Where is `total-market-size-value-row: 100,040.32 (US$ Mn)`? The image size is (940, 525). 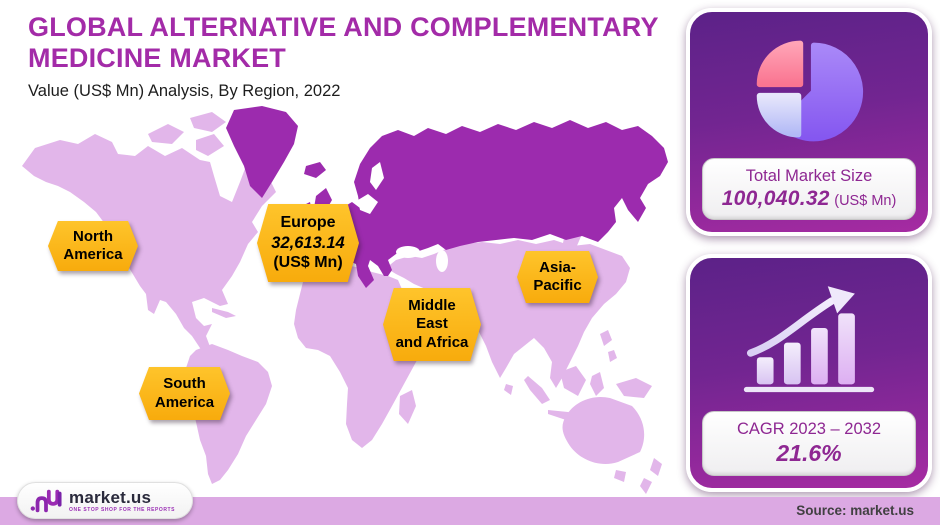 total-market-size-value-row: 100,040.32 (US$ Mn) is located at coordinates (809, 199).